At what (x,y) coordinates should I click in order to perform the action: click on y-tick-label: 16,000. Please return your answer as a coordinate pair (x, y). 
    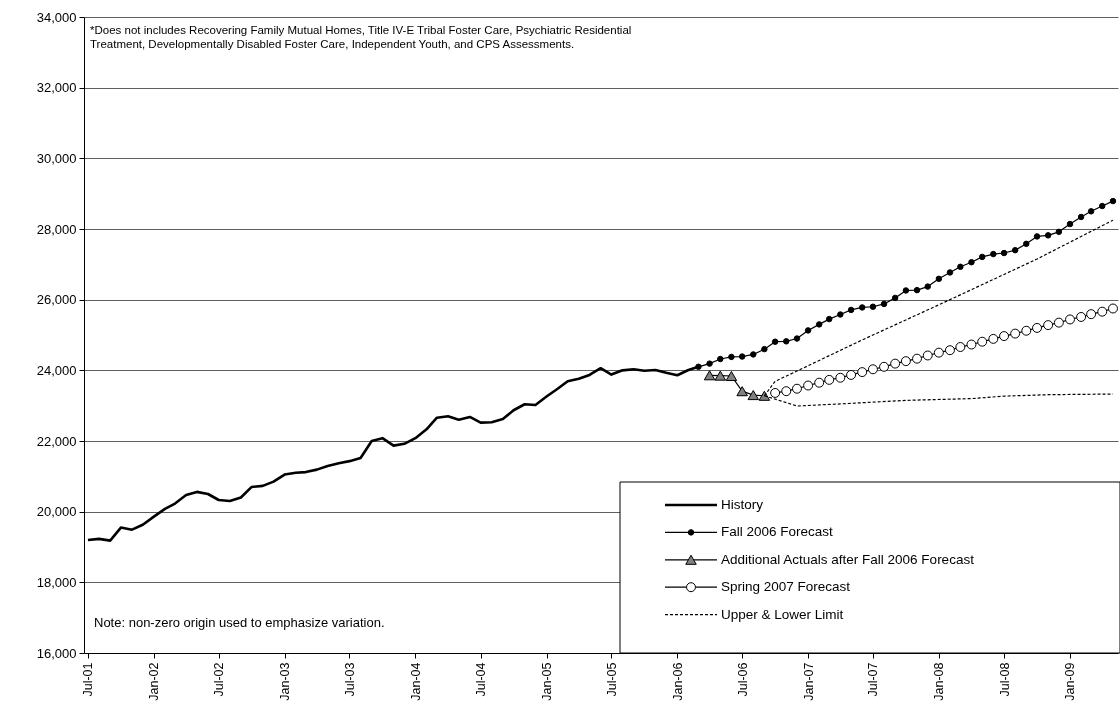
    Looking at the image, I should click on (56, 653).